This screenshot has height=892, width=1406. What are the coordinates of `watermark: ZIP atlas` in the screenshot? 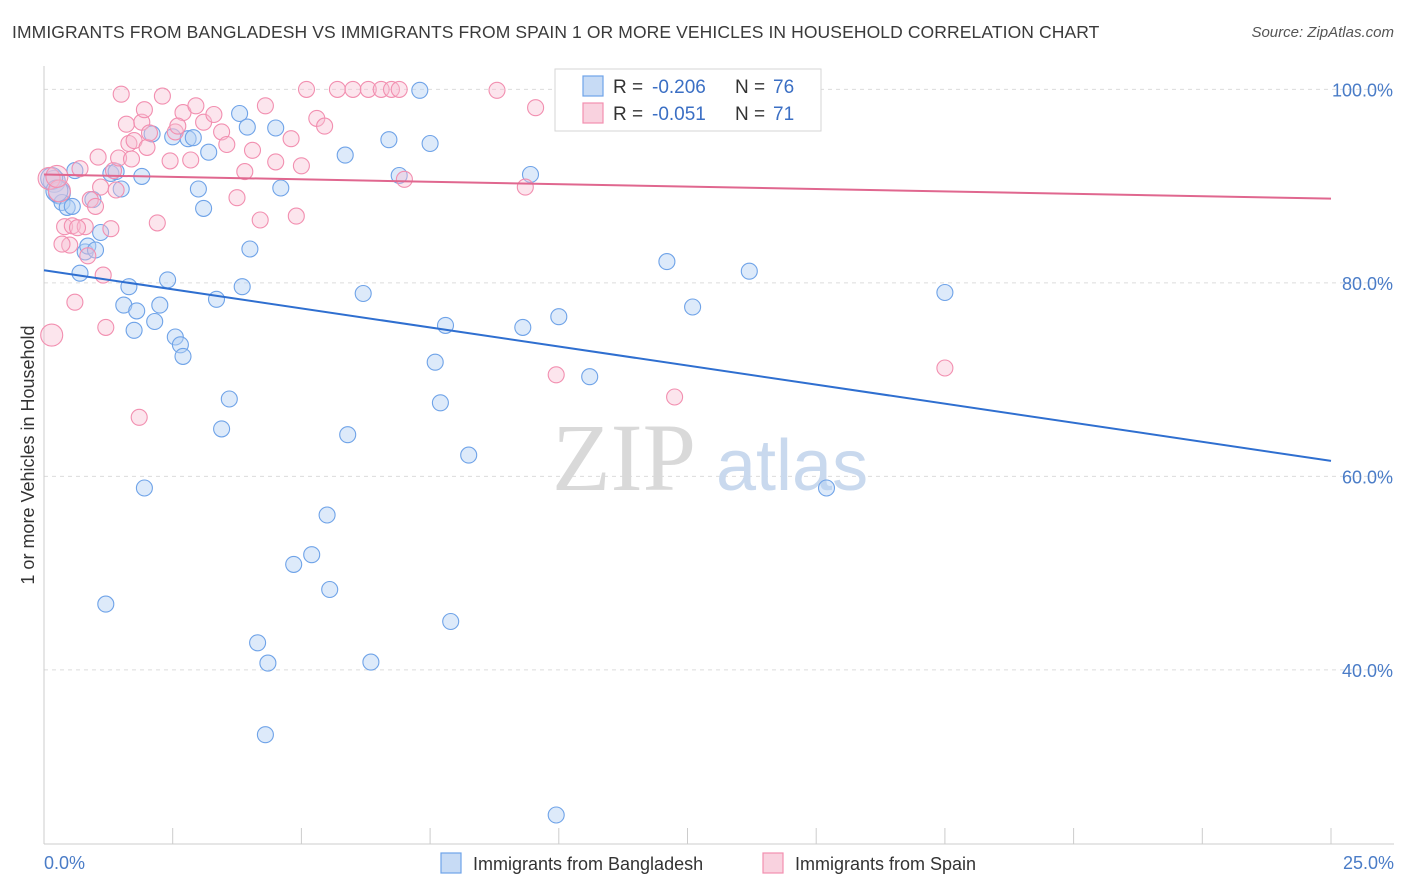 It's located at (710, 457).